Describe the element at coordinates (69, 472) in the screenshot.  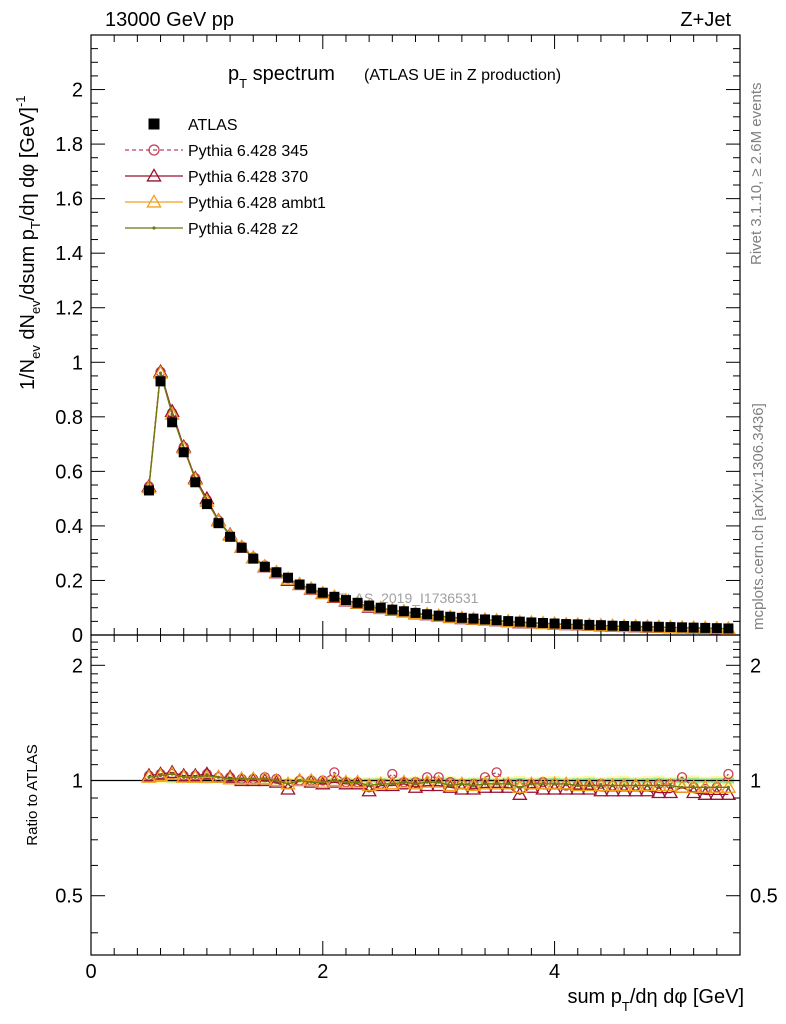
I see `main-y-tick-label: 0.6` at that location.